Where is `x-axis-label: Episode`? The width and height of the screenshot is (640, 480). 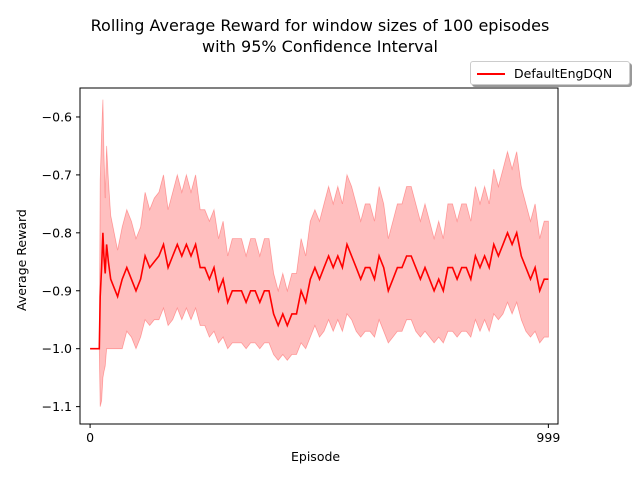
x-axis-label: Episode is located at coordinates (316, 456).